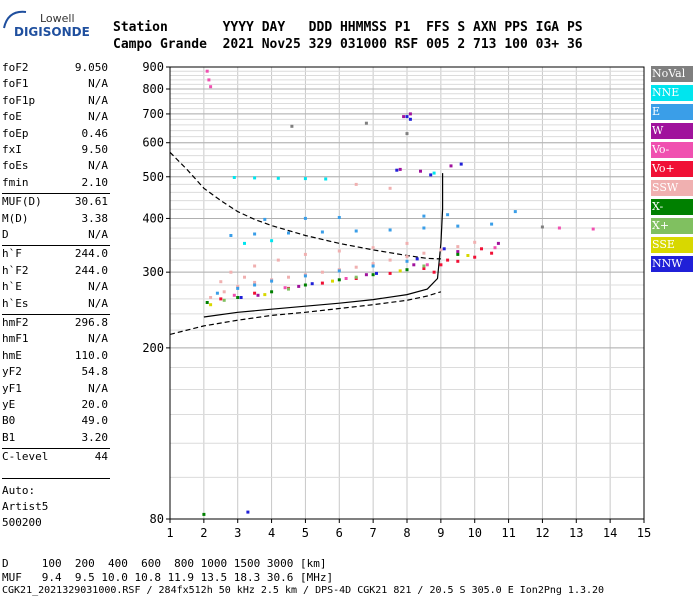 This screenshot has height=600, width=700. Describe the element at coordinates (25, 457) in the screenshot. I see `param-name: C-level` at that location.